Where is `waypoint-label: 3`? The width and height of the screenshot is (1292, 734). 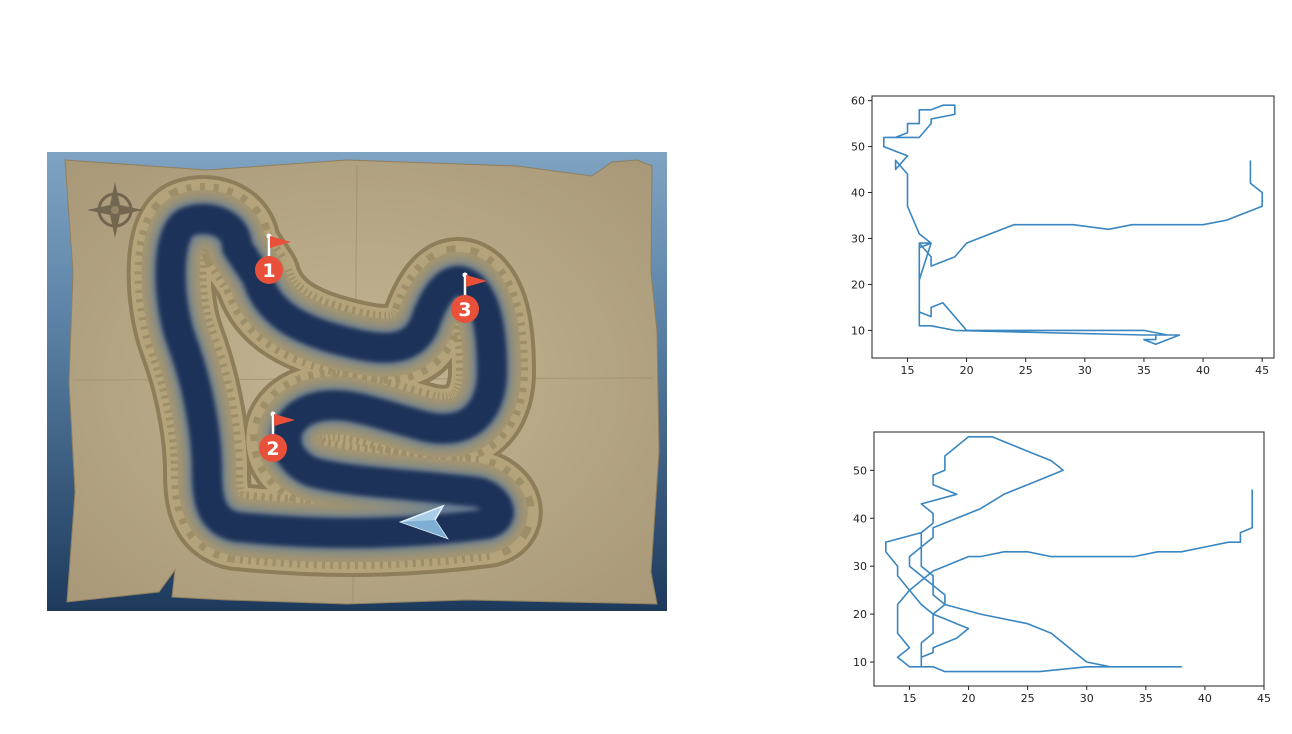
waypoint-label: 3 is located at coordinates (464, 310).